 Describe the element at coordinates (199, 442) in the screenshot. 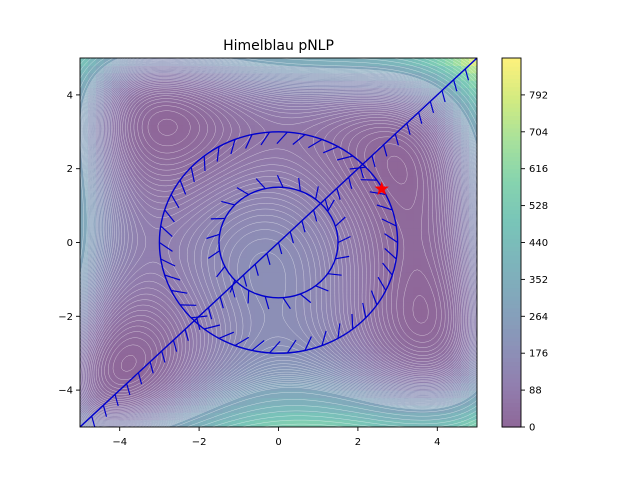

I see `x-tick-label: −2` at that location.